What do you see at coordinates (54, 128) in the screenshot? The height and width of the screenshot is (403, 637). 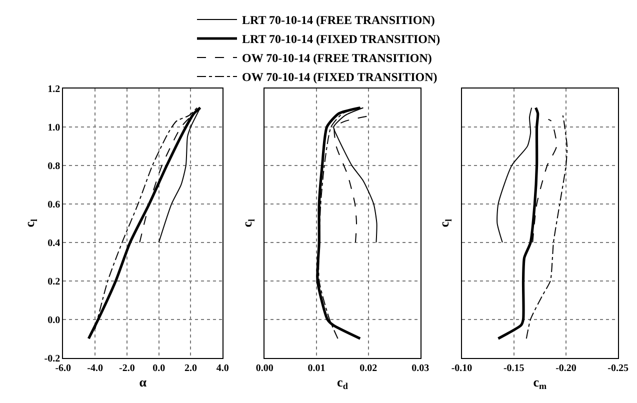 I see `y-tick-label: 1.0` at bounding box center [54, 128].